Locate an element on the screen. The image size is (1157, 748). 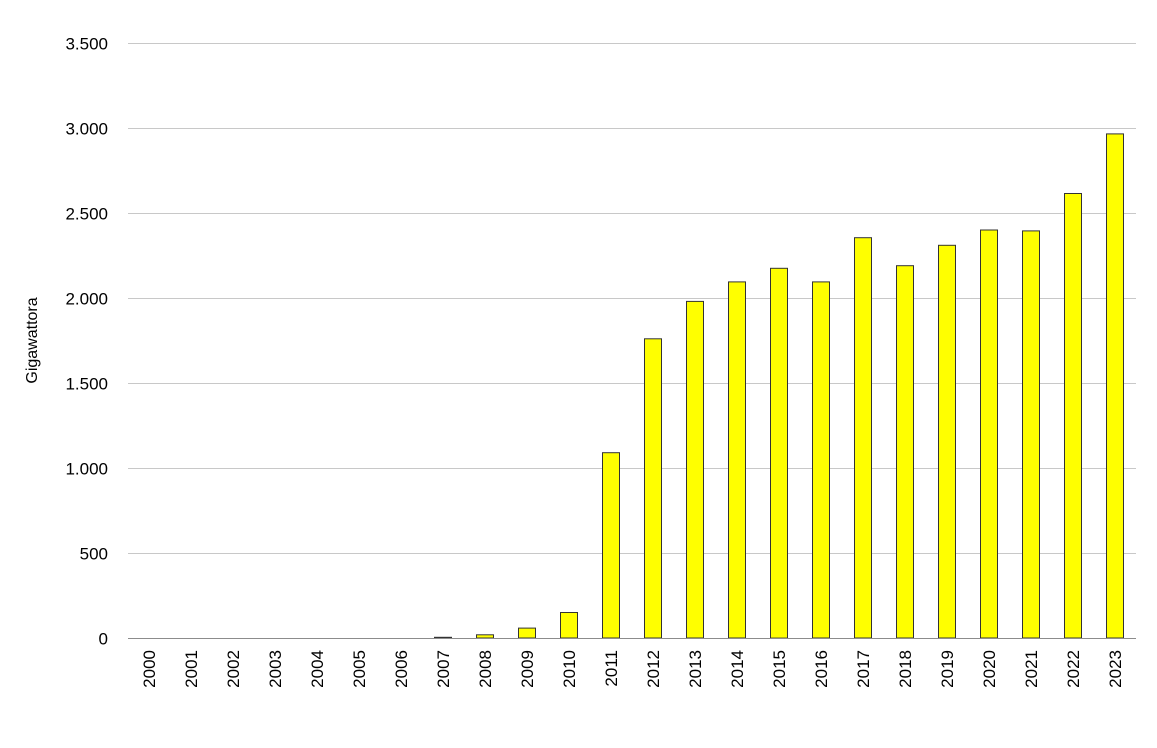
bar-2009 is located at coordinates (527, 633).